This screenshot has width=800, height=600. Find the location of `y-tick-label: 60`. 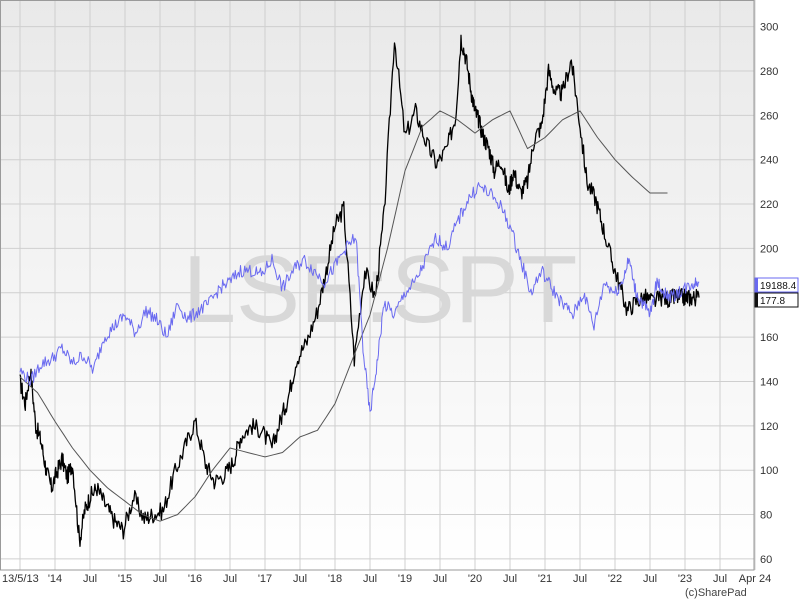

y-tick-label: 60 is located at coordinates (766, 560).